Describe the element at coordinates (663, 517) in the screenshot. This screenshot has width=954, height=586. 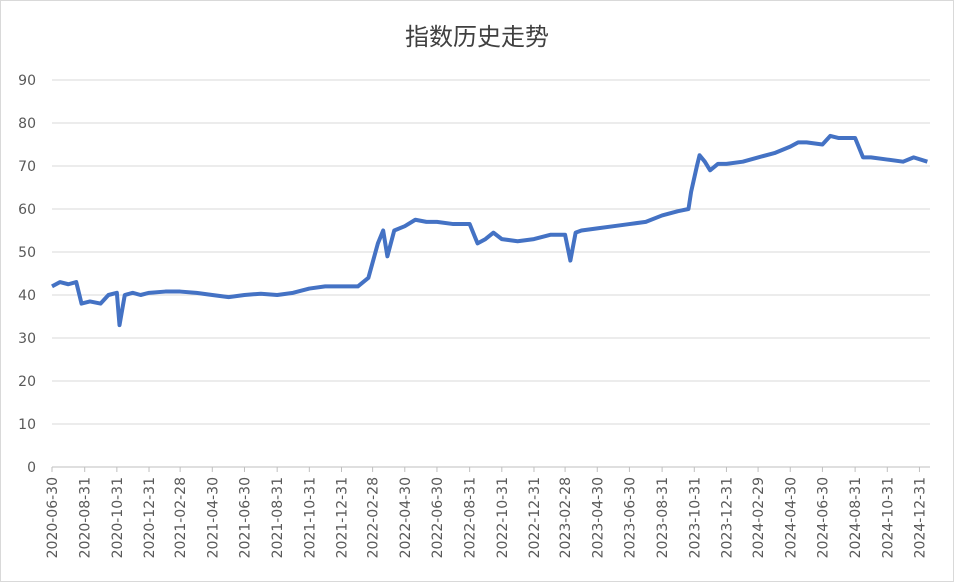
I see `x-tick-label: 2023-08-31` at that location.